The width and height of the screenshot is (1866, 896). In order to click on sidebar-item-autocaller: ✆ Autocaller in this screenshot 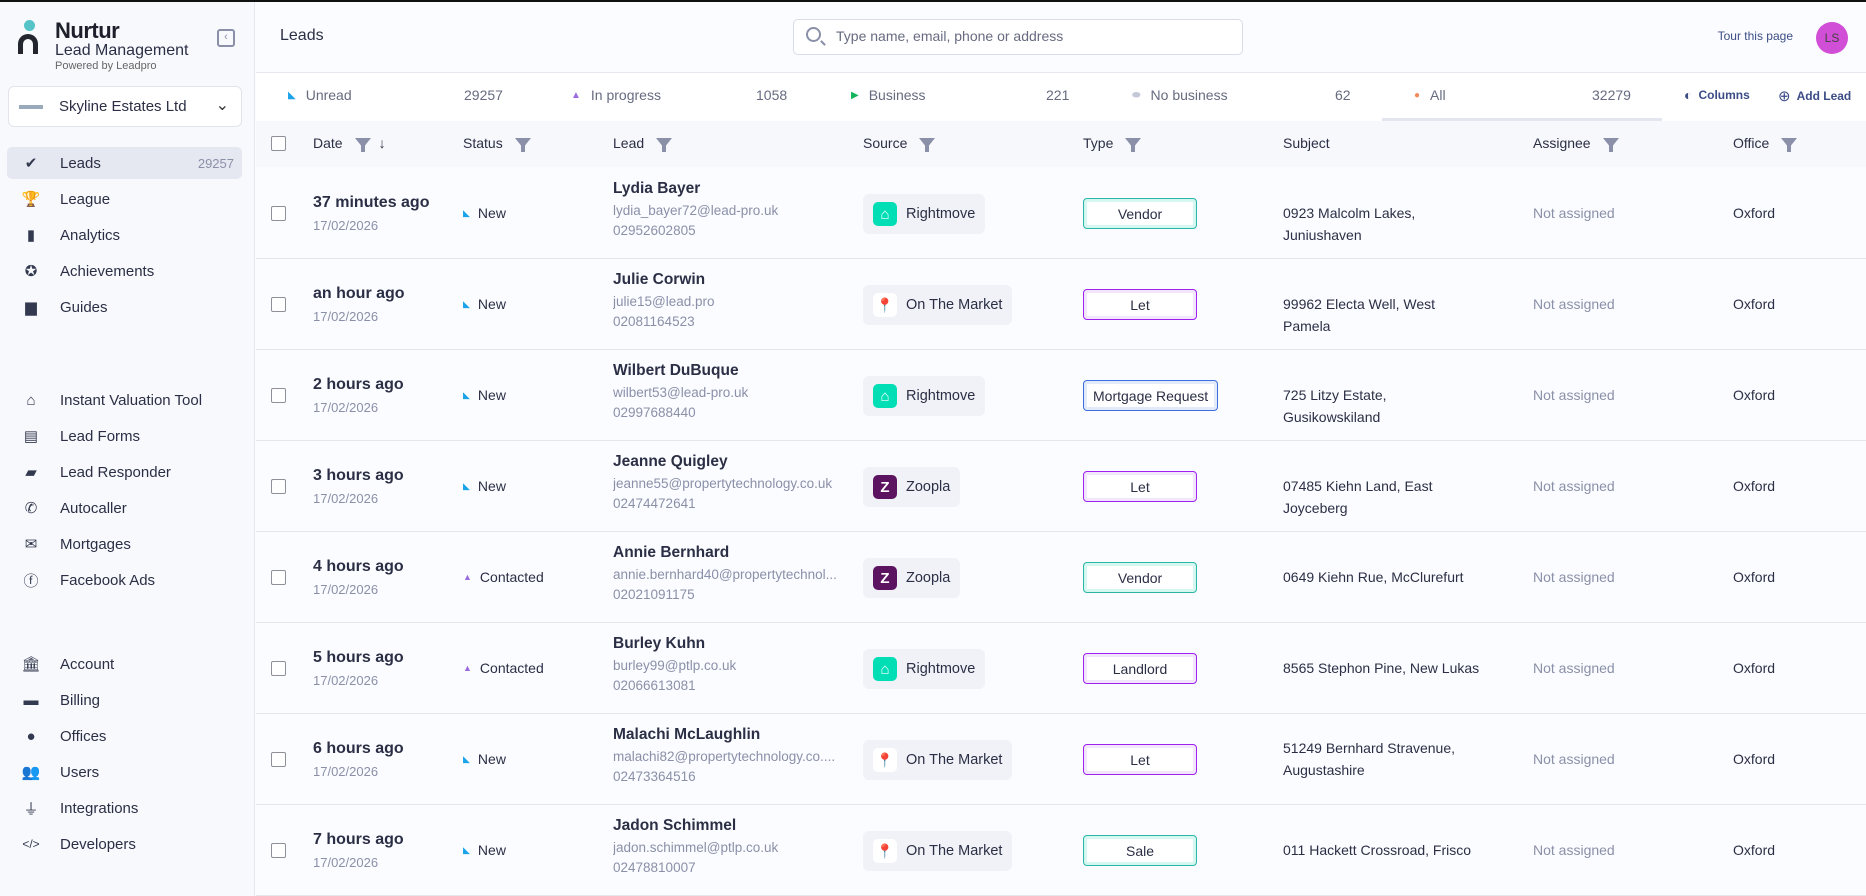, I will do `click(124, 508)`.